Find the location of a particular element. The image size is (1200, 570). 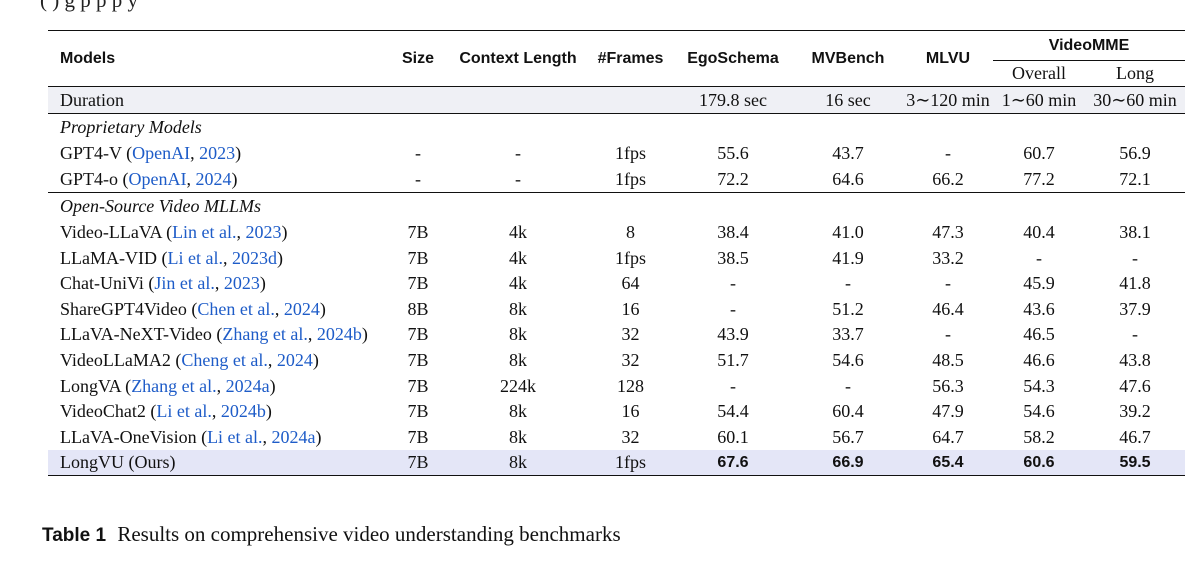

model-label: LongVA ( is located at coordinates (96, 385).